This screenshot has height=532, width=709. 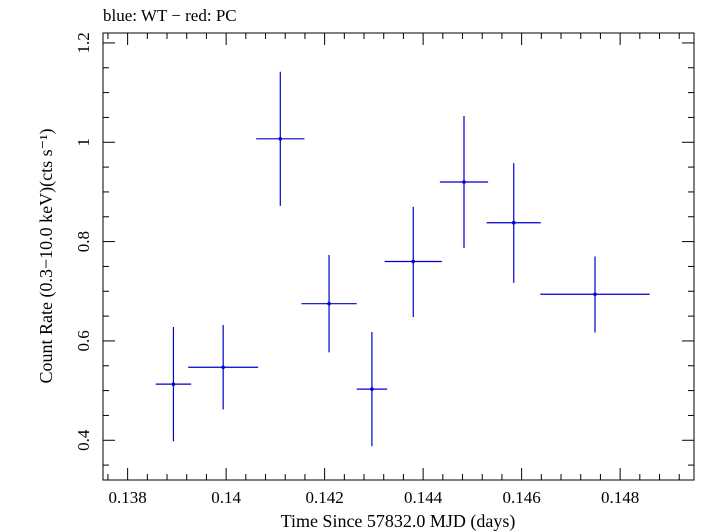 I want to click on x-tick-label: 0.138, so click(x=128, y=497).